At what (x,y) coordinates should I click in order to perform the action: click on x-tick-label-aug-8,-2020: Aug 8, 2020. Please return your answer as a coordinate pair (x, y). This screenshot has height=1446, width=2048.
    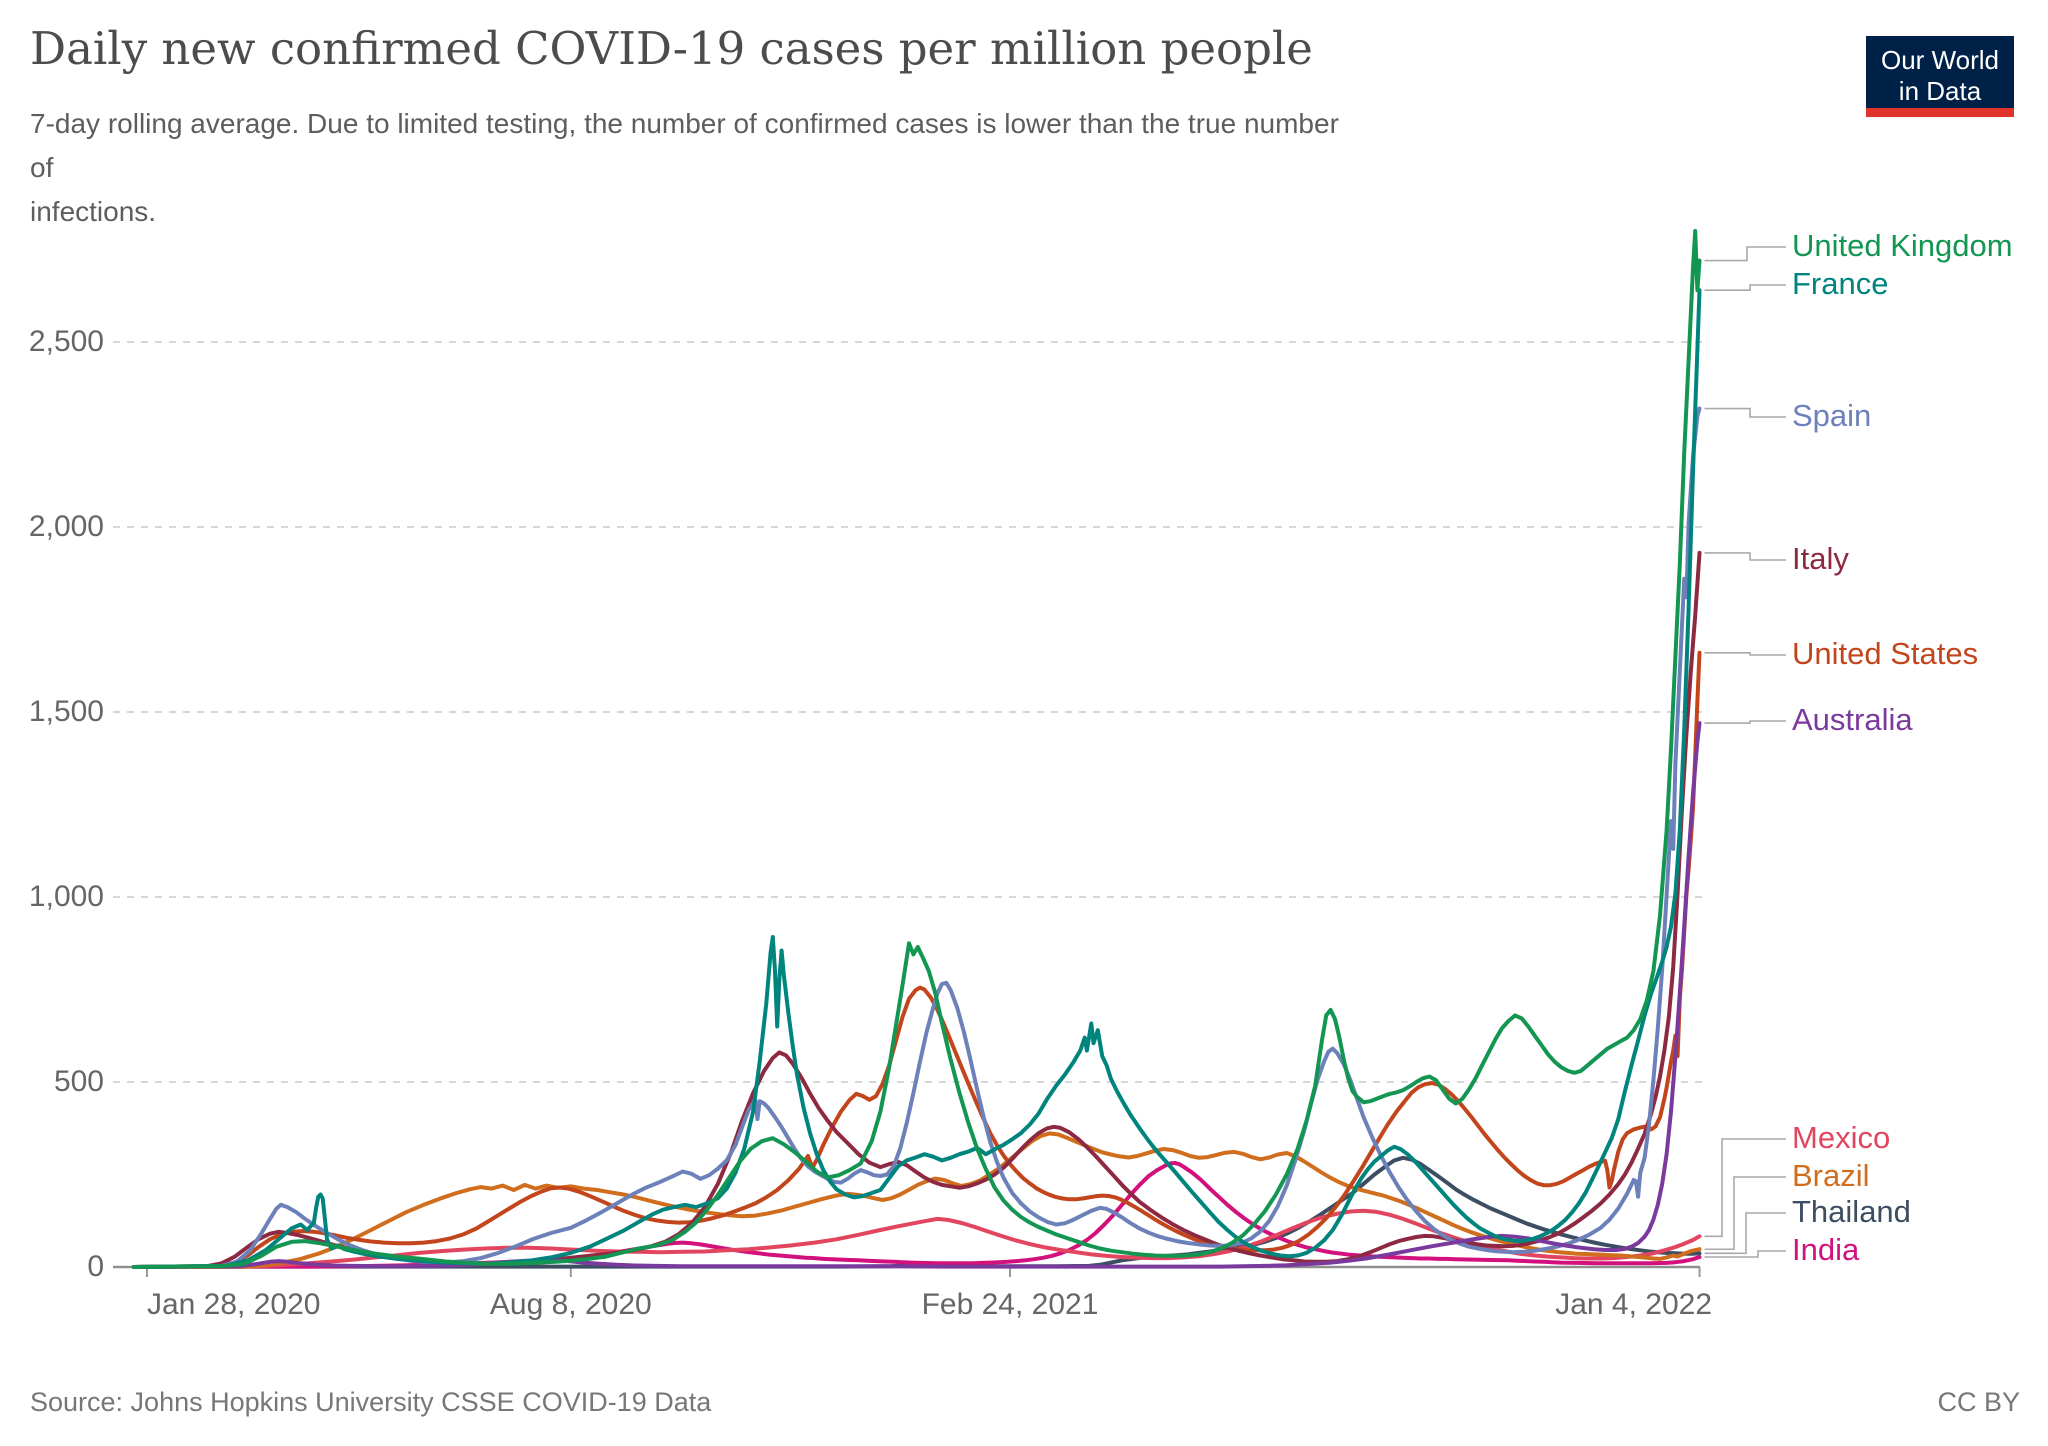
    Looking at the image, I should click on (570, 1304).